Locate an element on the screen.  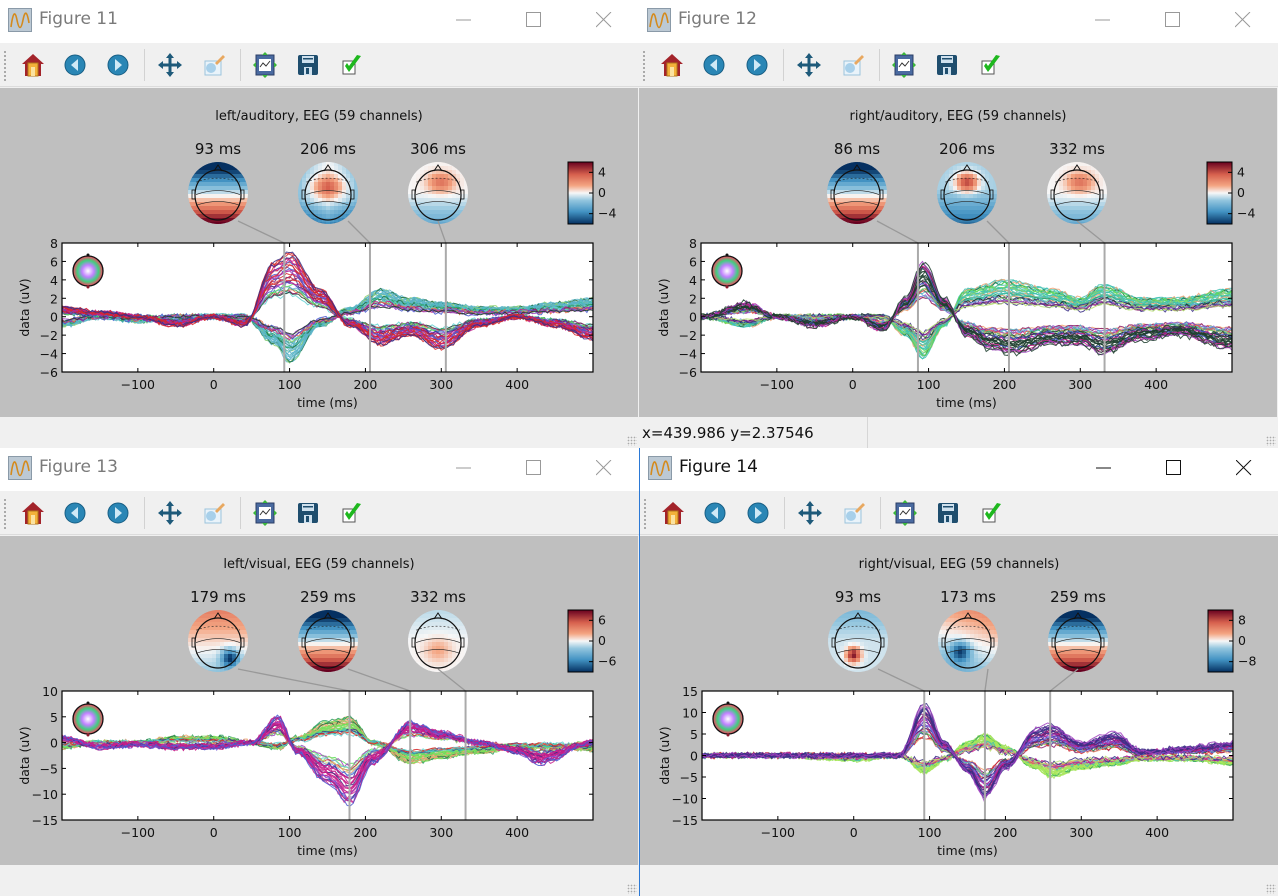
colorbar-tick-label: 4 is located at coordinates (602, 171).